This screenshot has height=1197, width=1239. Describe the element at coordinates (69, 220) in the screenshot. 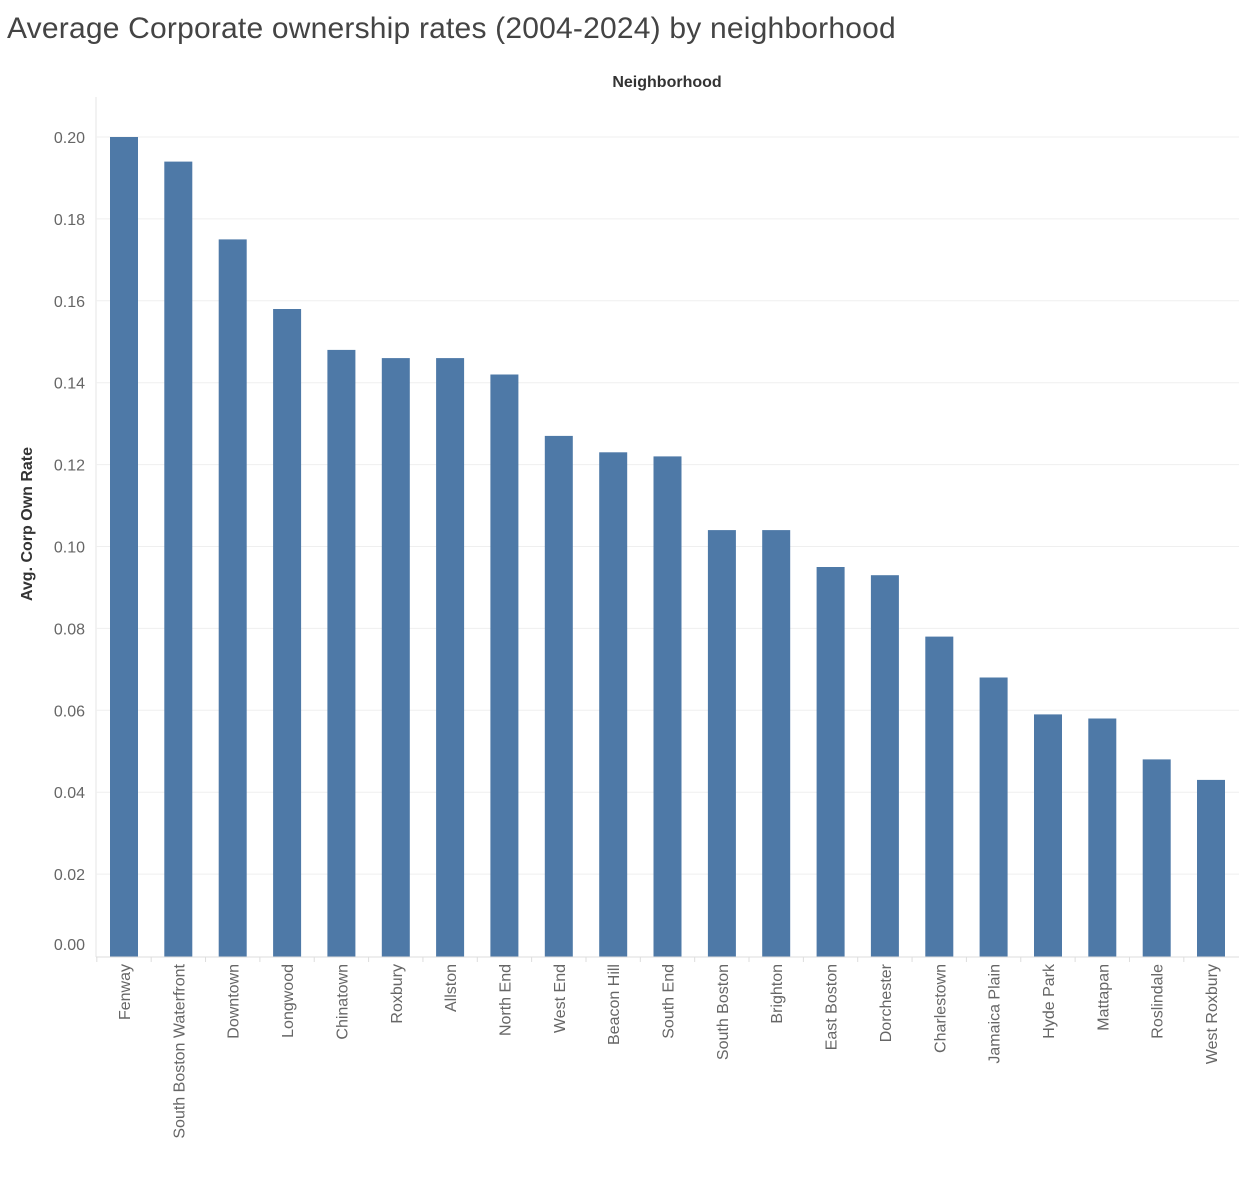

I see `y-tick-label: 0.18` at that location.